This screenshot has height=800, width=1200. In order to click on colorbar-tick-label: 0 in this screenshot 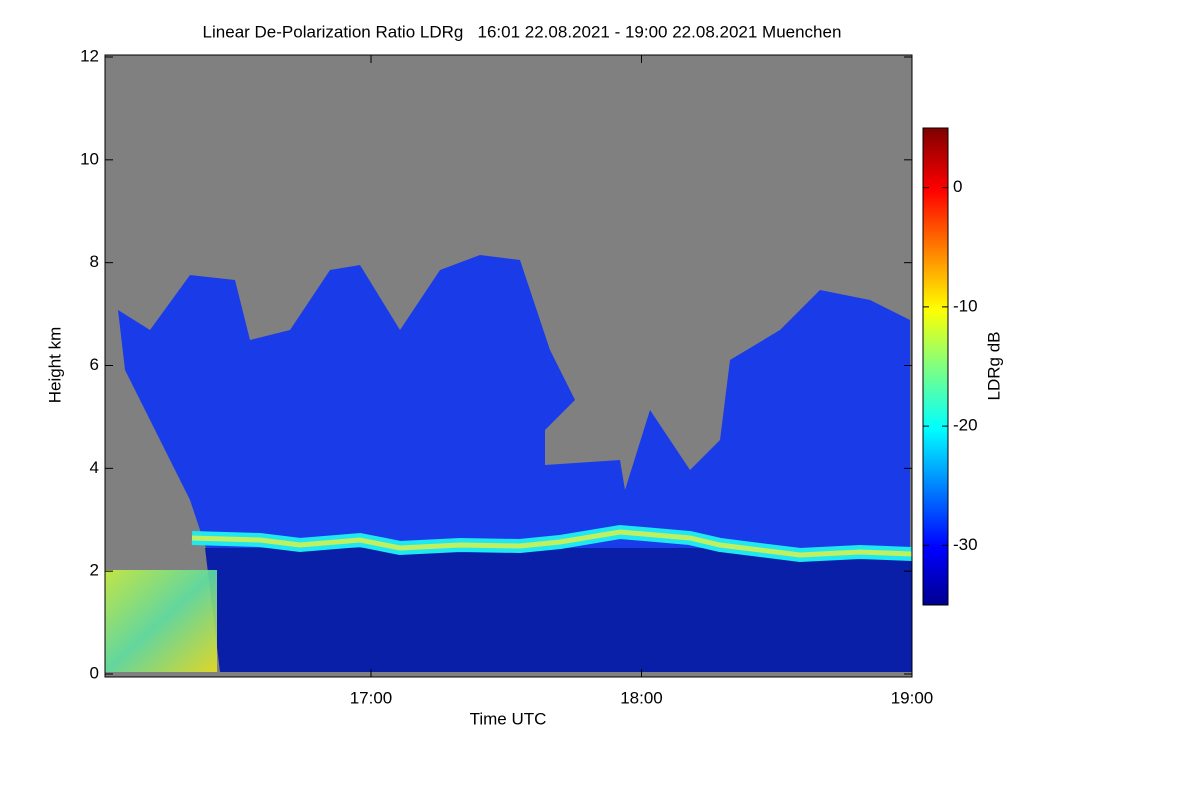, I will do `click(957, 186)`.